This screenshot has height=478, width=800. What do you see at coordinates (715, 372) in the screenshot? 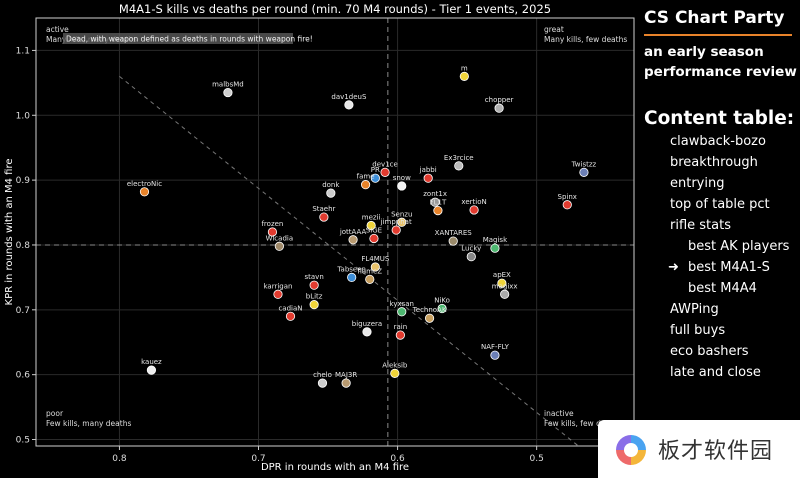
I see `toc-item: late and close` at bounding box center [715, 372].